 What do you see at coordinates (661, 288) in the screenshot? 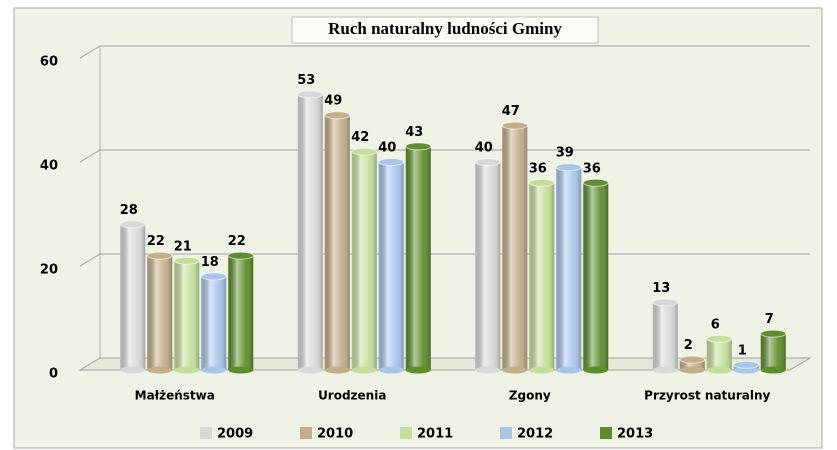
I see `data-label: 13` at bounding box center [661, 288].